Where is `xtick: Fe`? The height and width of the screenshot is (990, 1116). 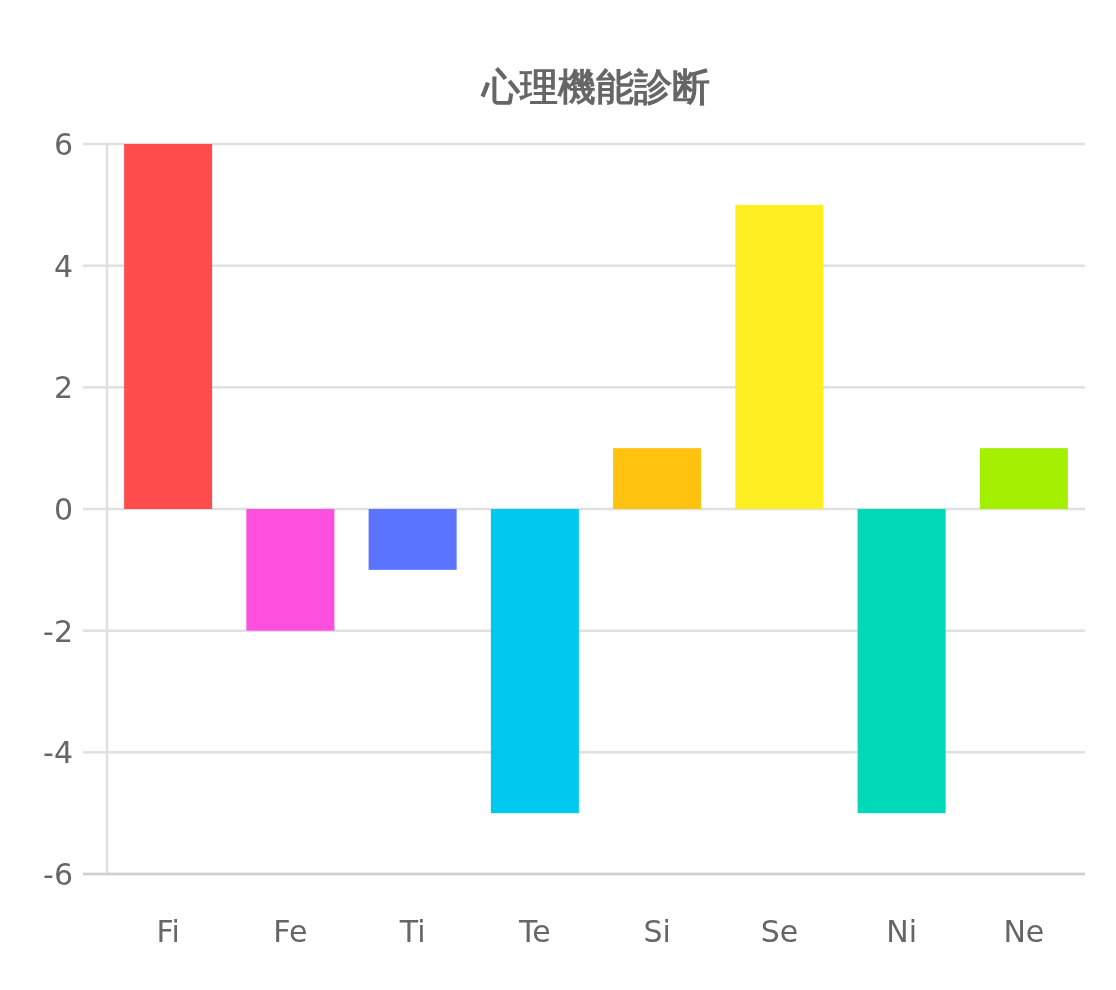 xtick: Fe is located at coordinates (290, 931).